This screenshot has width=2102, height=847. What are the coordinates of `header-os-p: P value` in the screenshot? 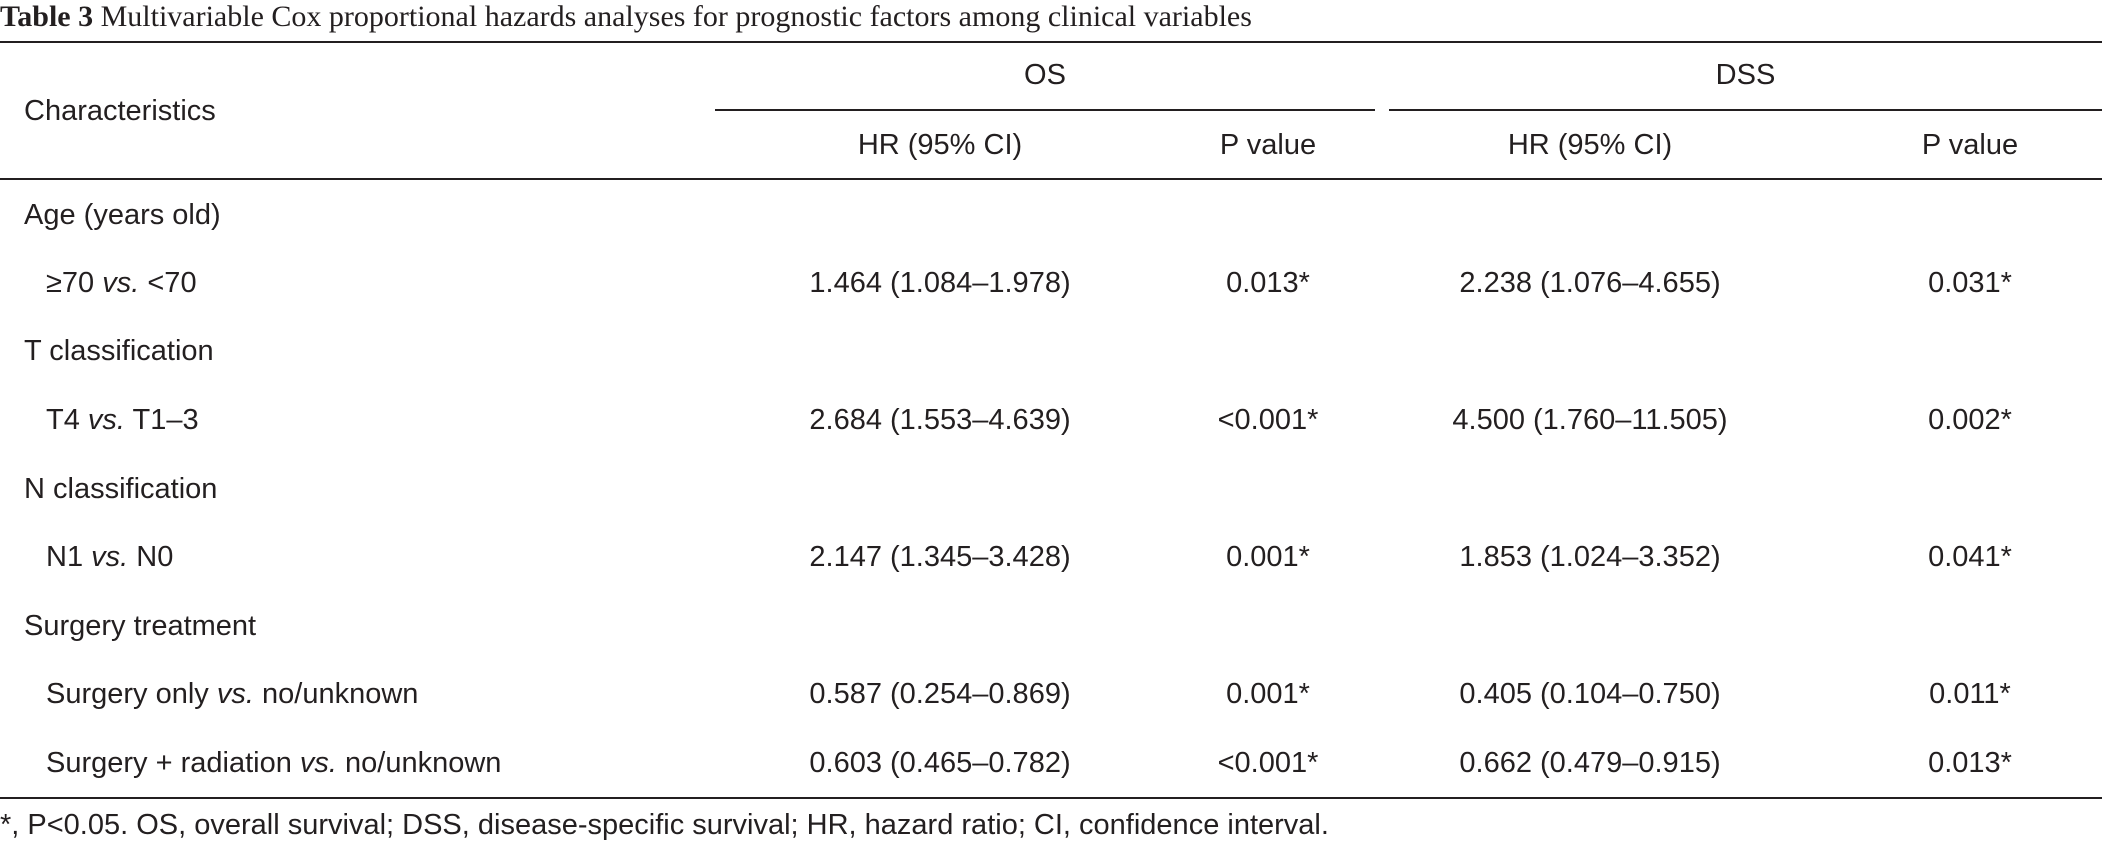 It's located at (1268, 145).